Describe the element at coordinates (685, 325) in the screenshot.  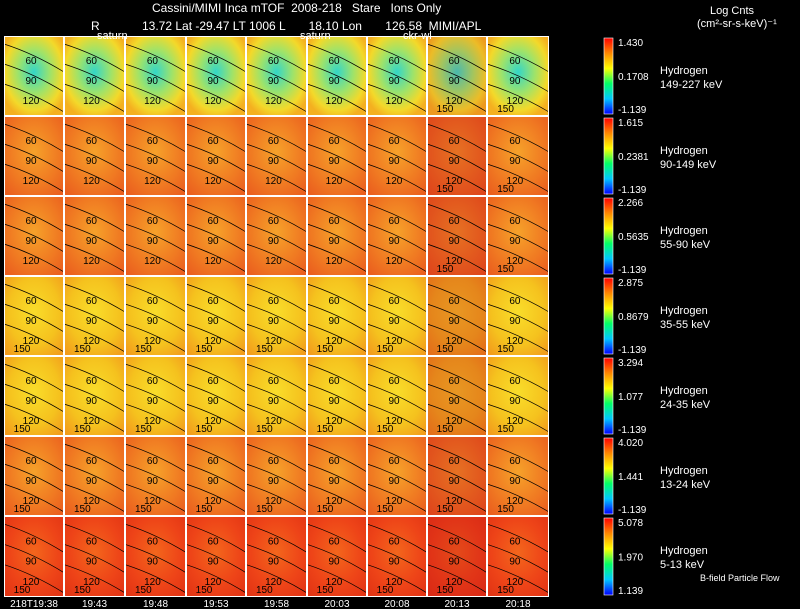
I see `row-energy-label: 35-55 keV` at that location.